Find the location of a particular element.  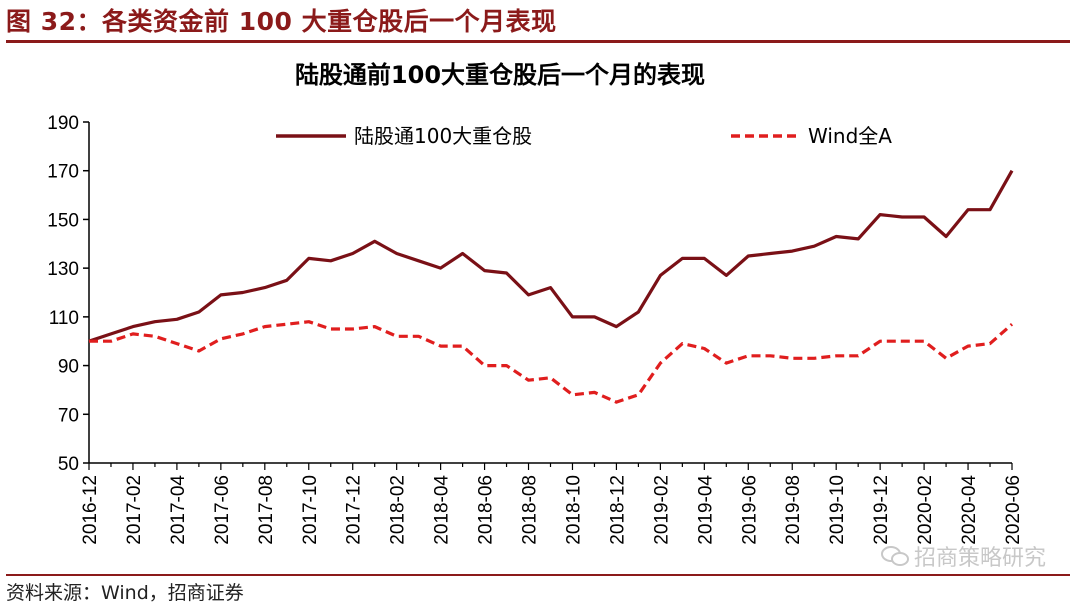

x-tick-label: 2017-10 is located at coordinates (310, 510).